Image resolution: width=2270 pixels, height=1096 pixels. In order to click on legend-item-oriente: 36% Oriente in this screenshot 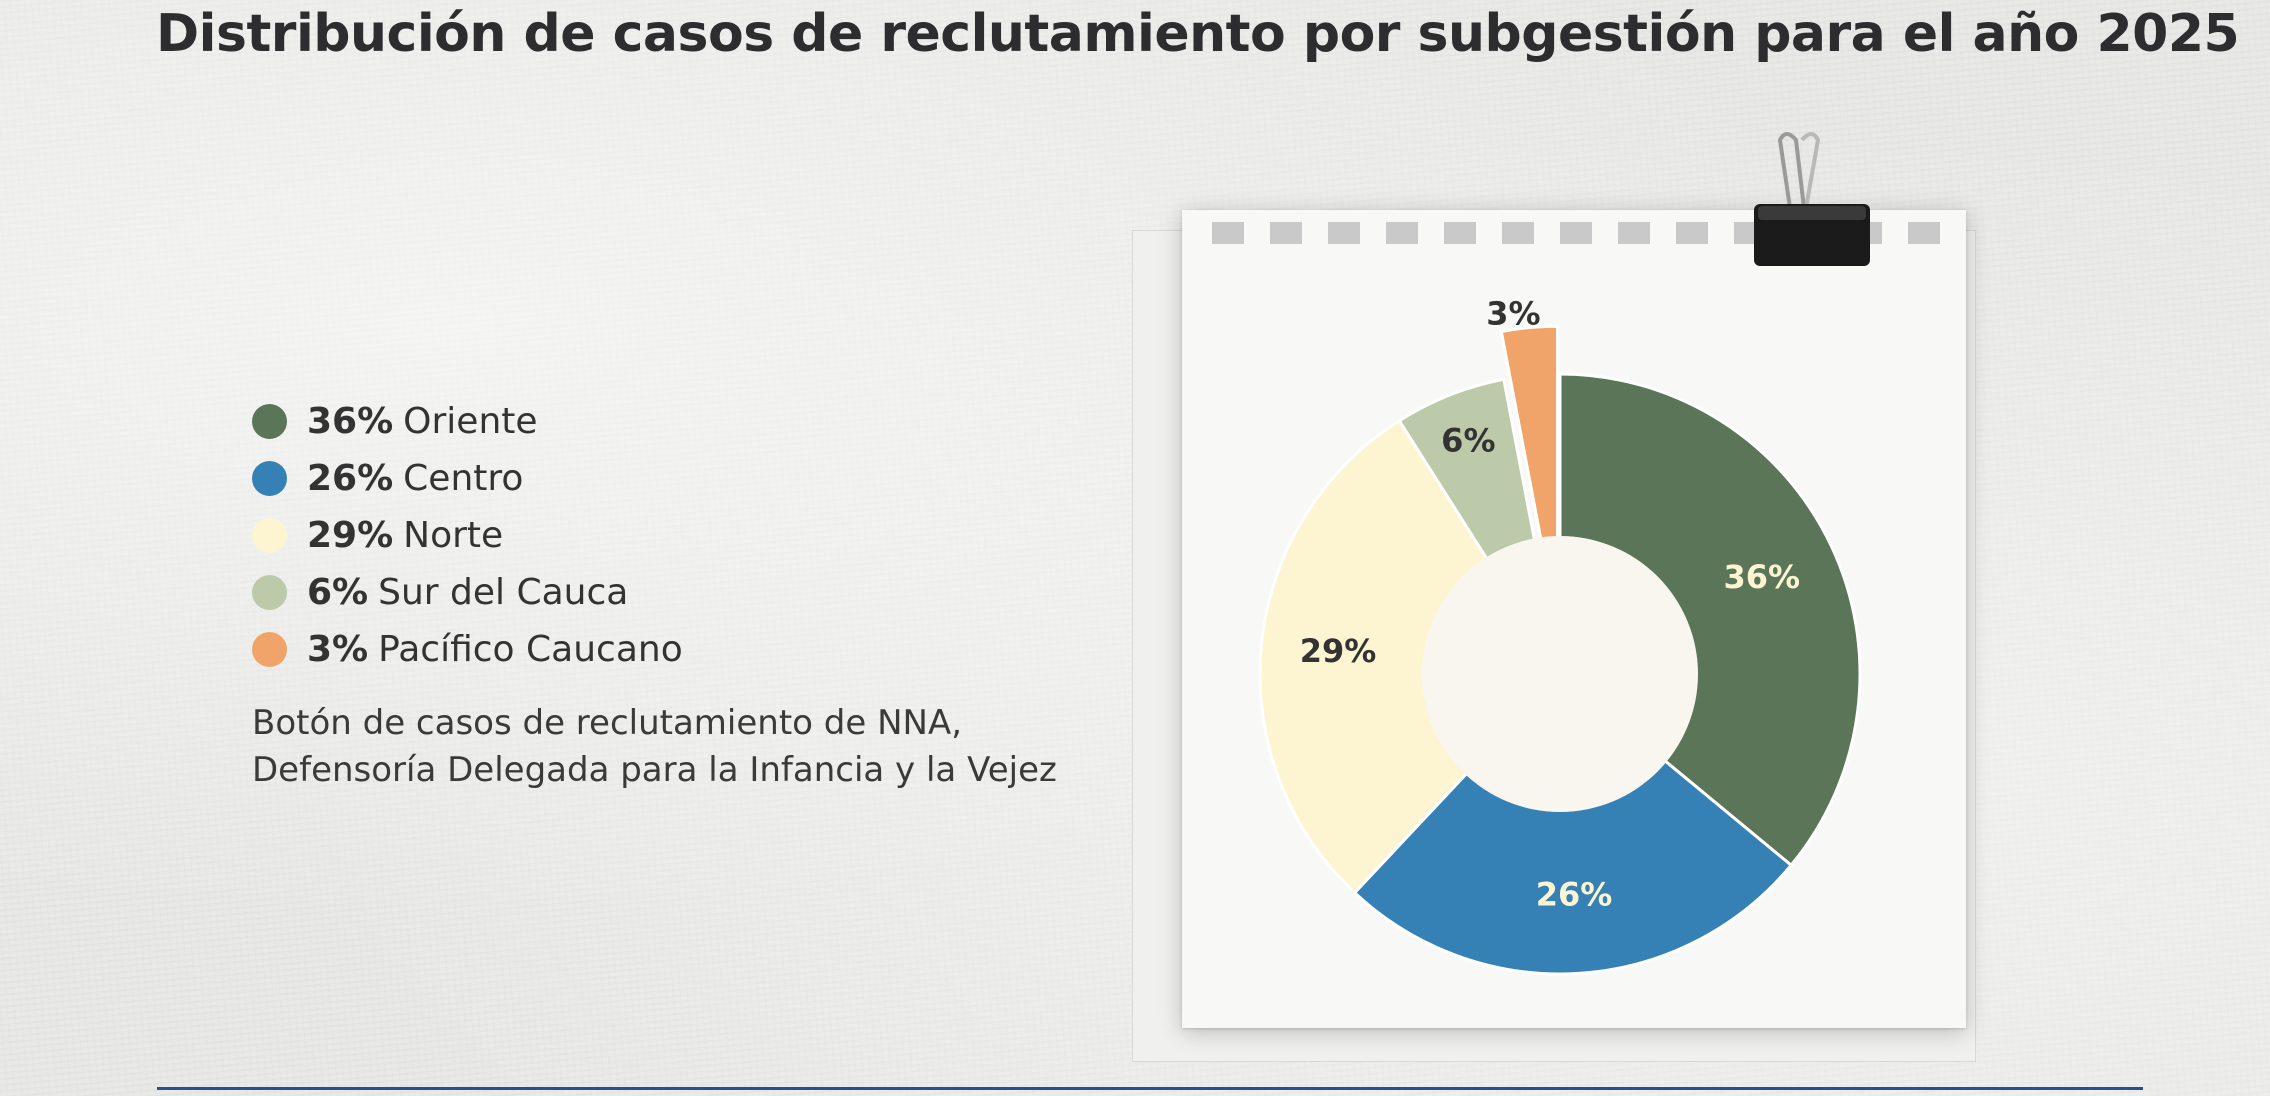, I will do `click(467, 421)`.